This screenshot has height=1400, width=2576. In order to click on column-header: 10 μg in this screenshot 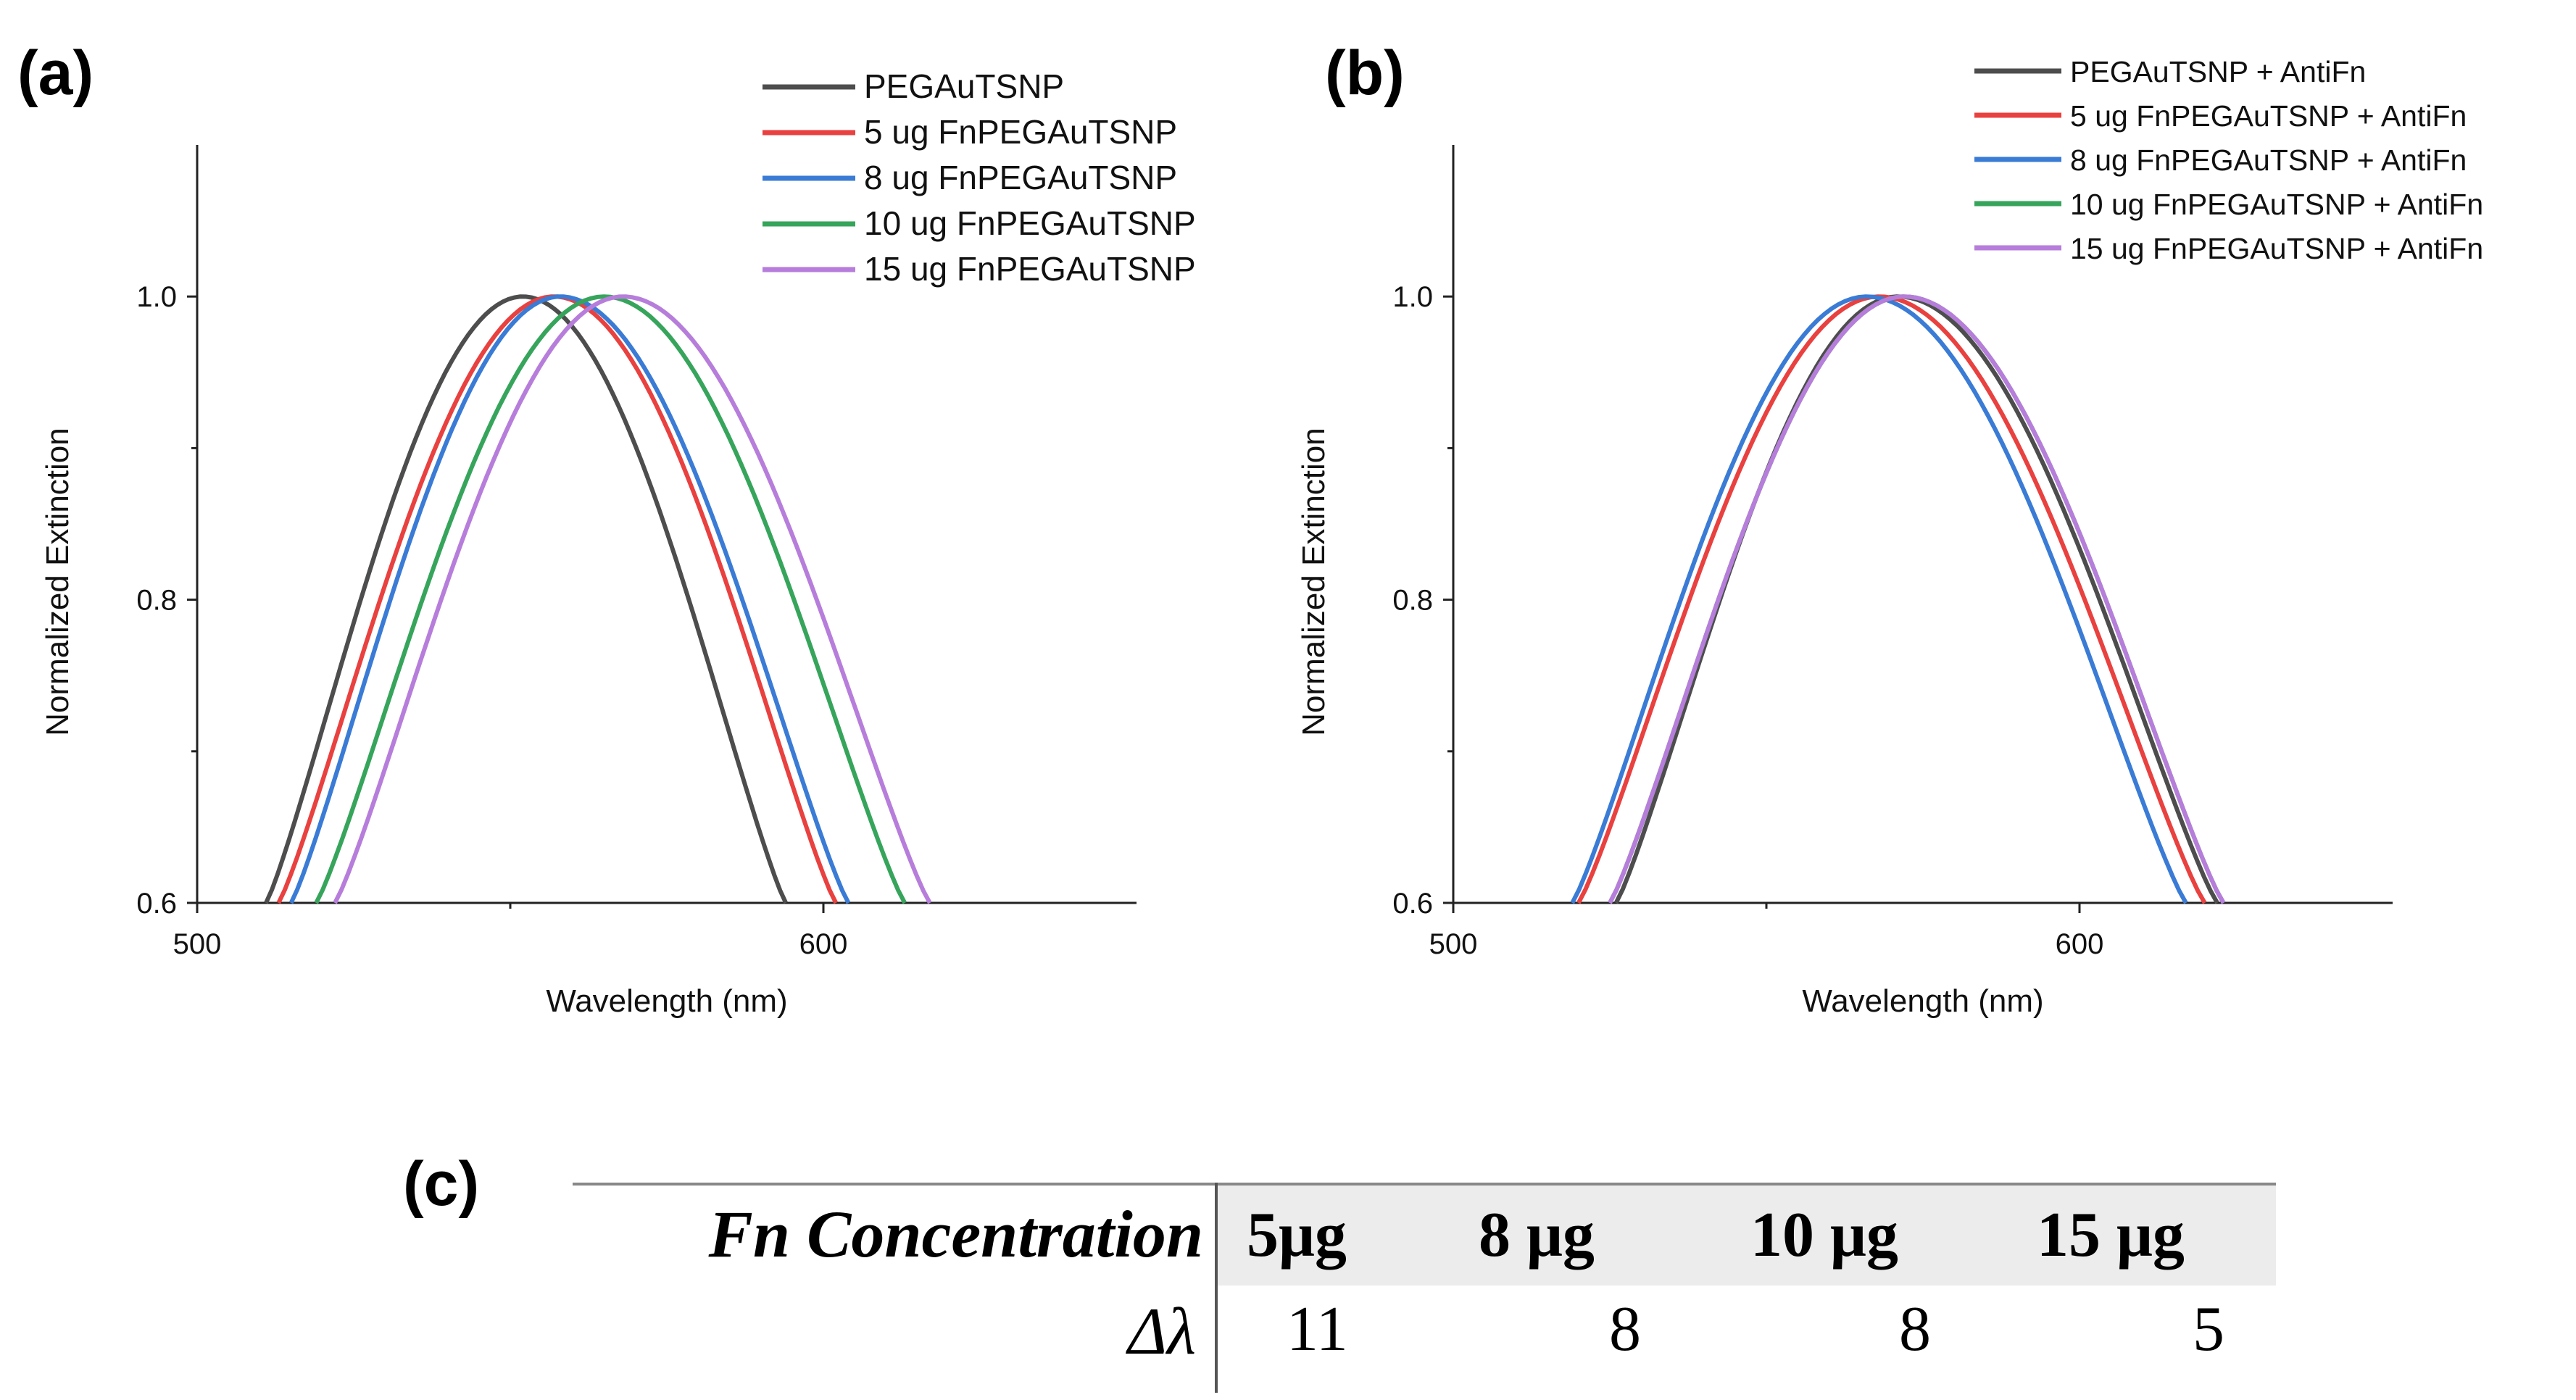, I will do `click(1824, 1235)`.